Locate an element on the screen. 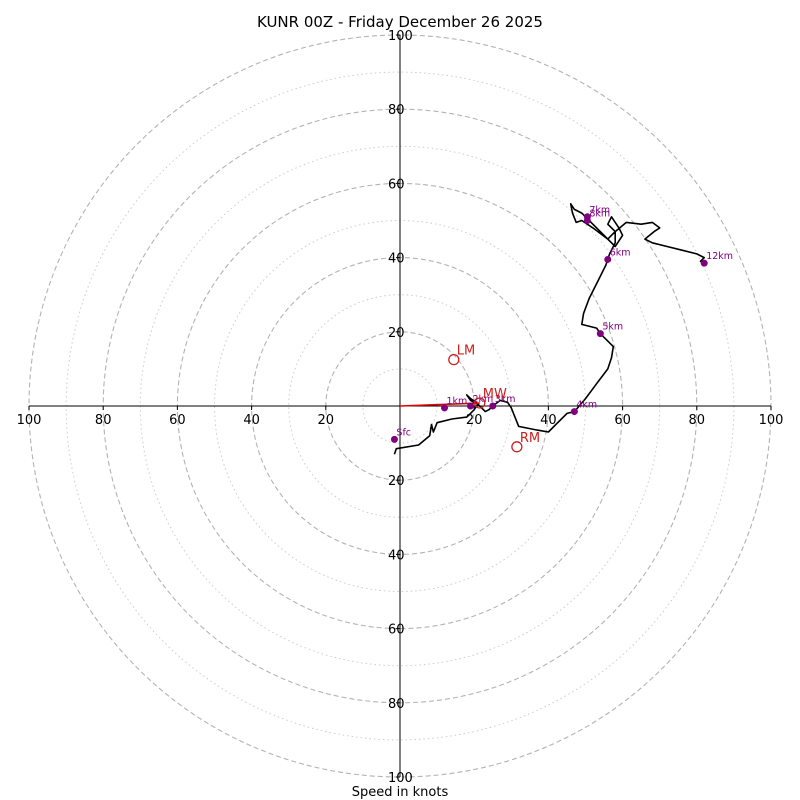 This screenshot has height=800, width=800. hodograph-trace is located at coordinates (549, 329).